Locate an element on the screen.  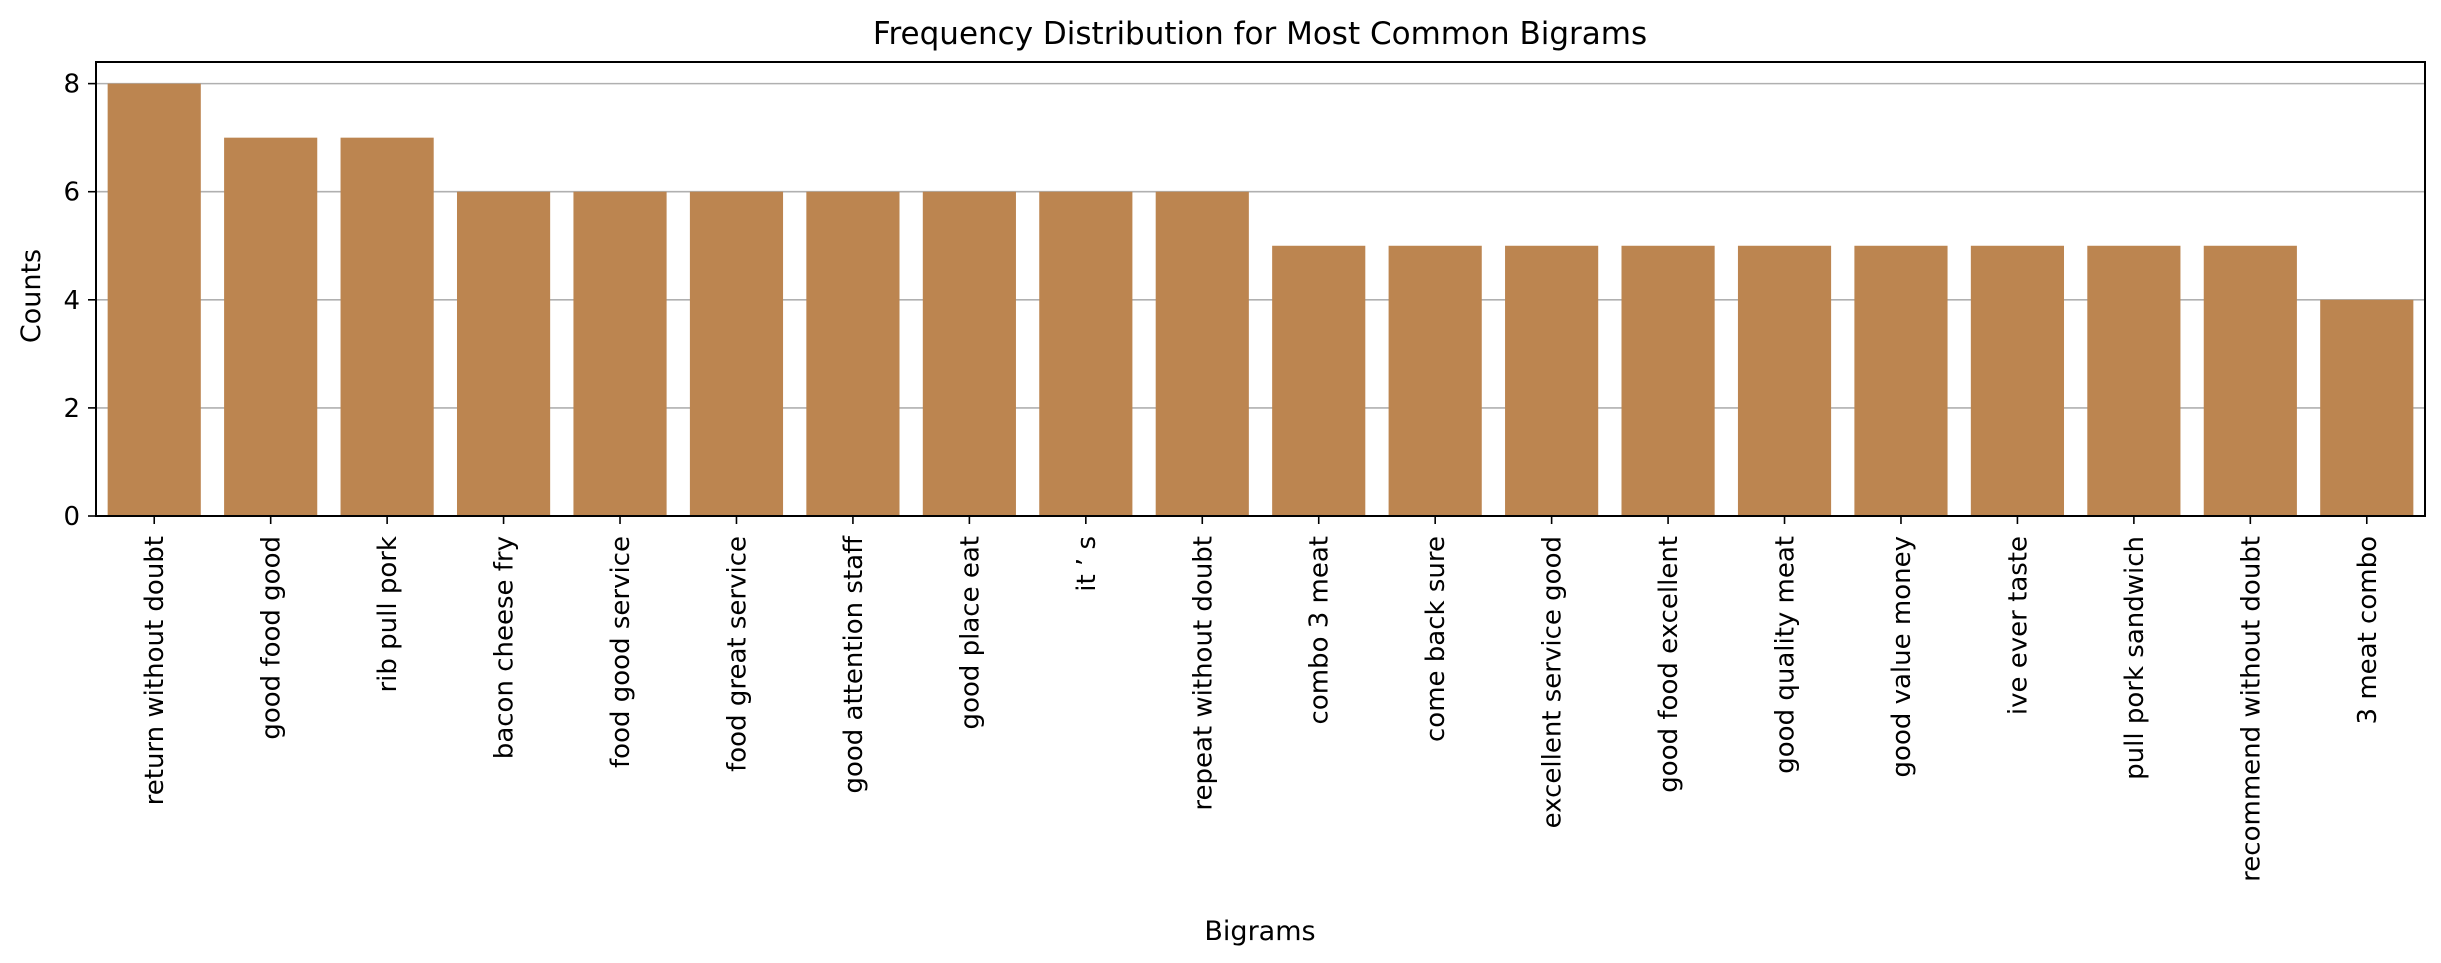
y-tick-label: 0 is located at coordinates (71, 517).